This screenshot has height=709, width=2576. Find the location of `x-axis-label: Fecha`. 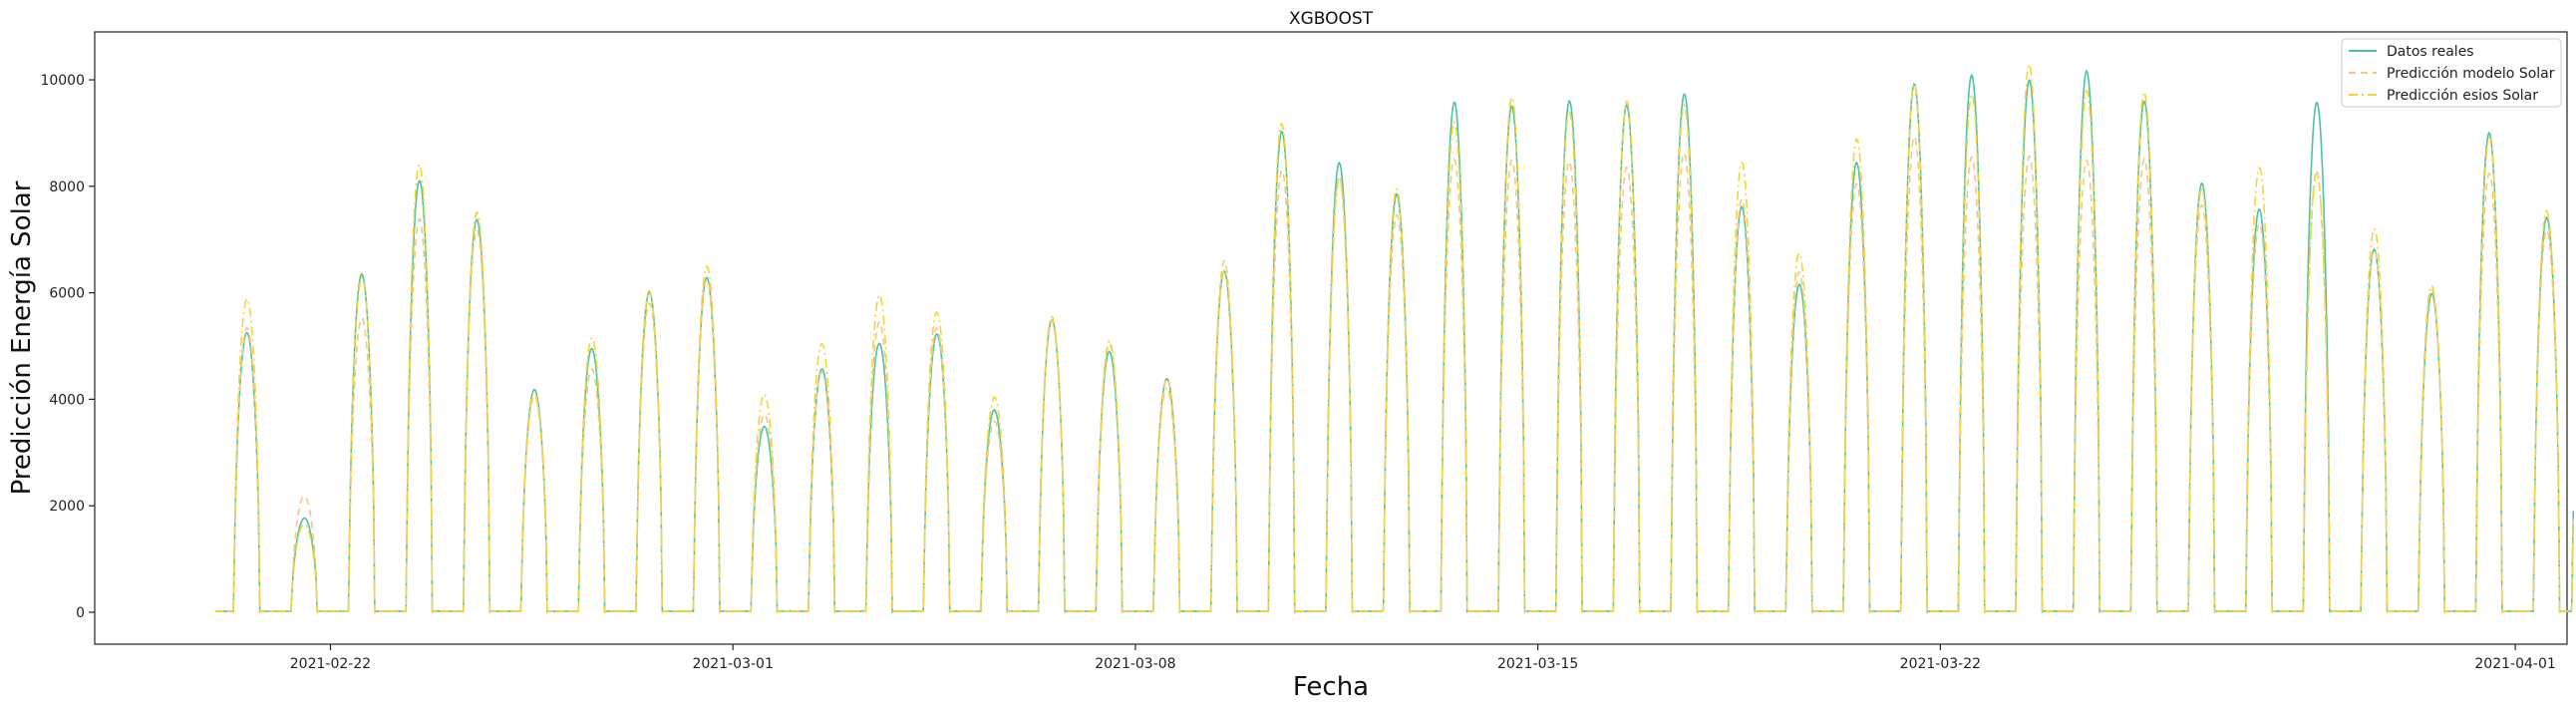

x-axis-label: Fecha is located at coordinates (1331, 687).